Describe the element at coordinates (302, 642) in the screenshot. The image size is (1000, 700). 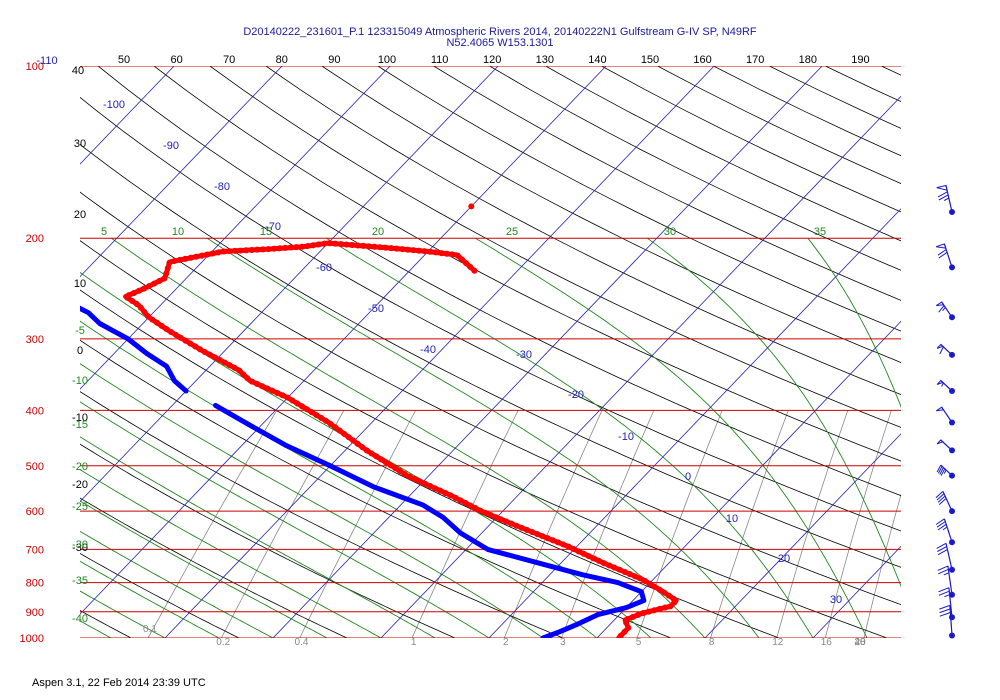
I see `mixing-ratio-label: 0.4` at that location.